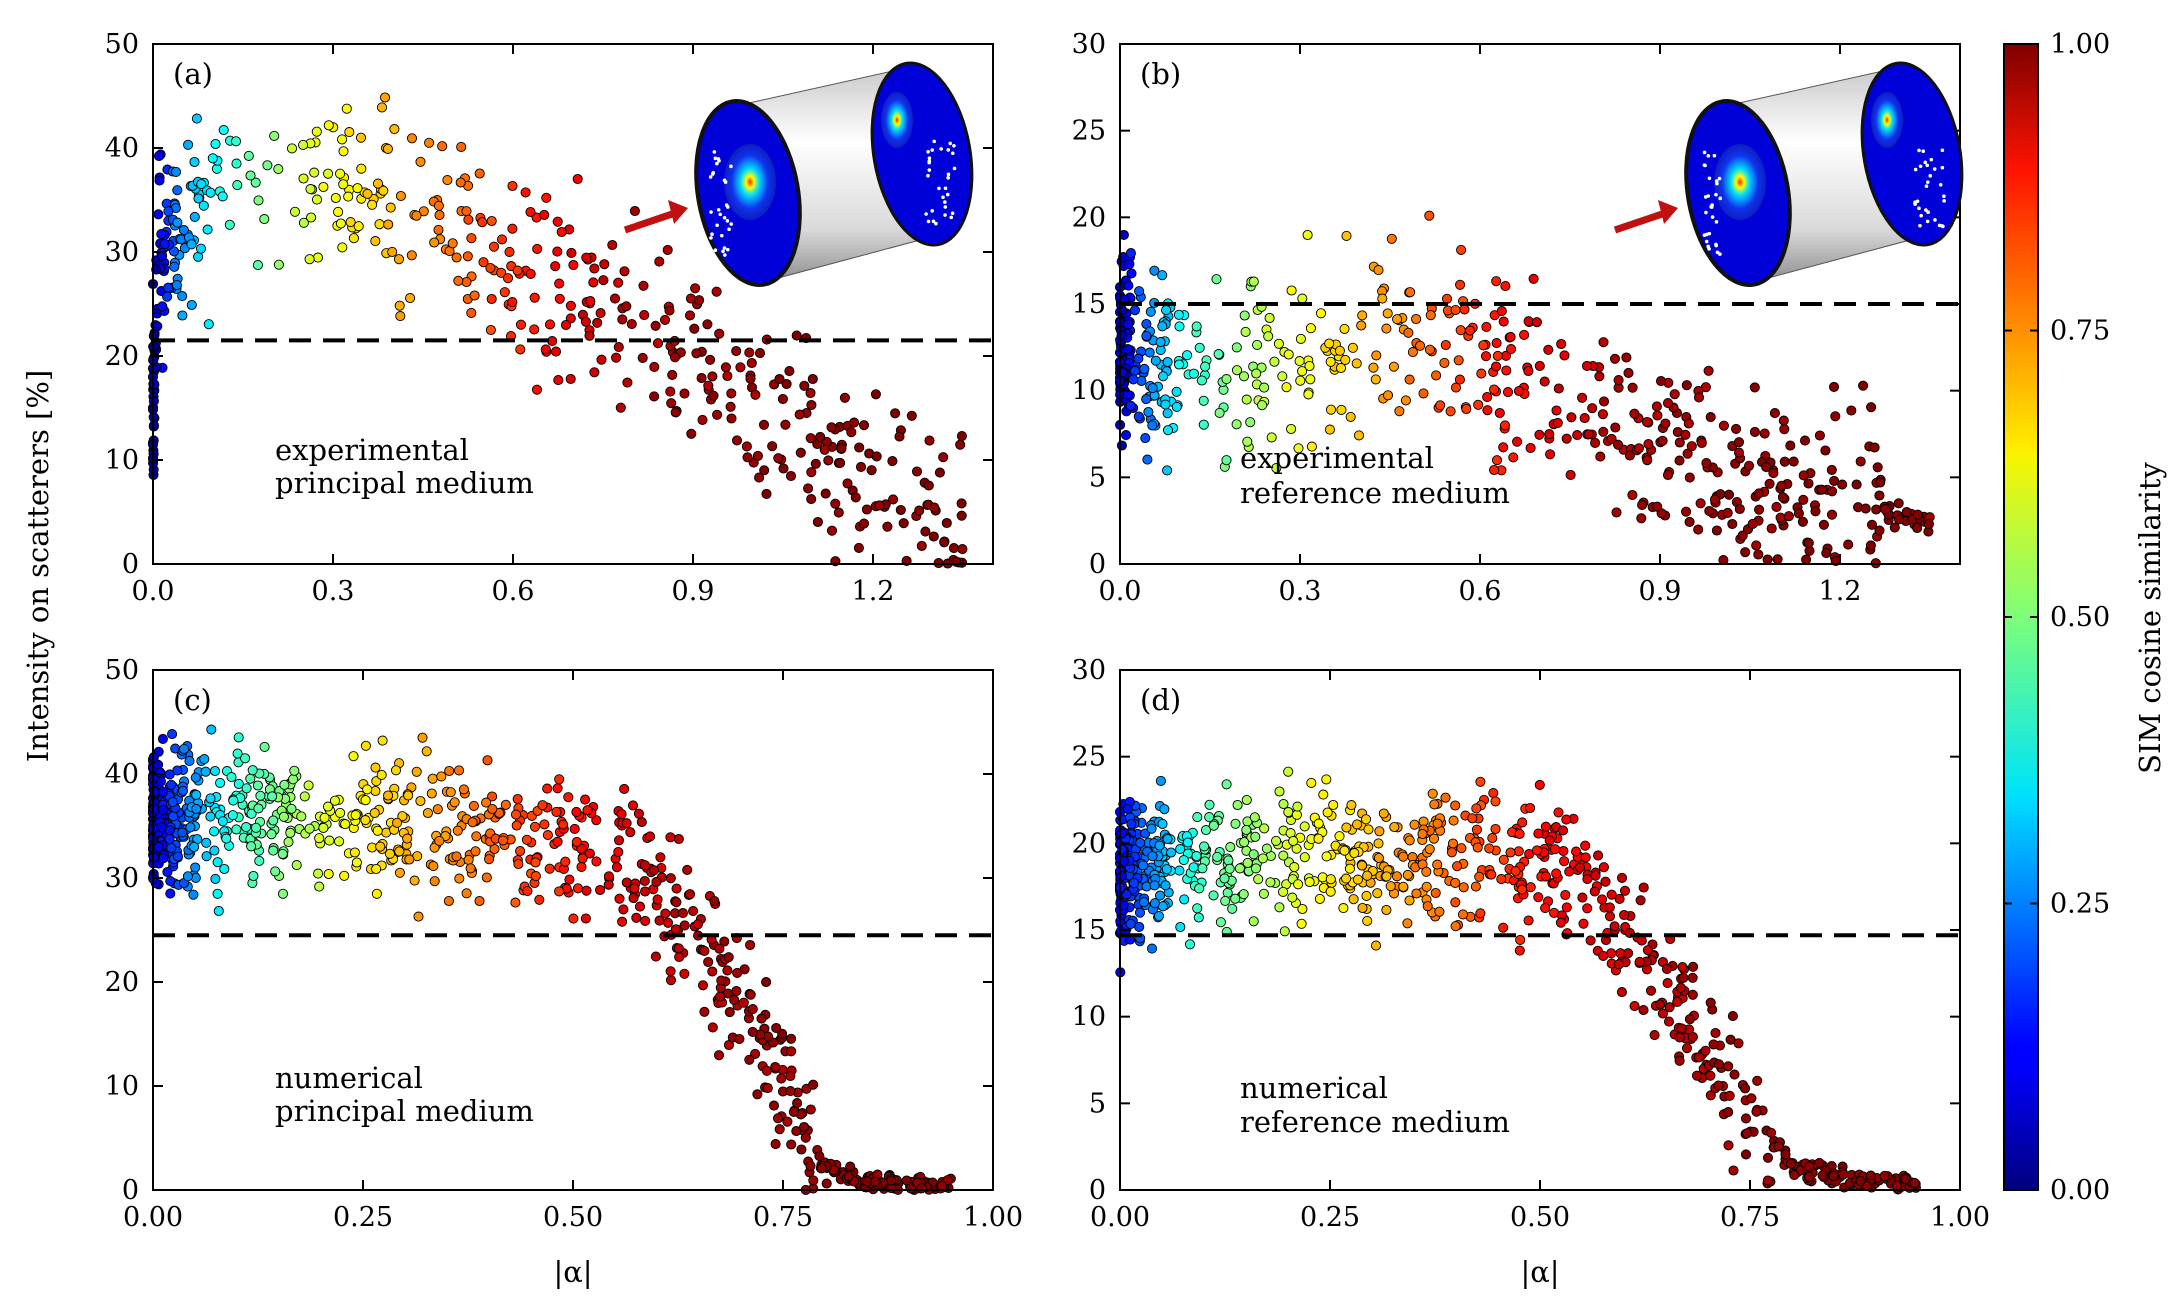 The image size is (2179, 1315). Describe the element at coordinates (1480, 591) in the screenshot. I see `x-tick-label: 0.6` at that location.